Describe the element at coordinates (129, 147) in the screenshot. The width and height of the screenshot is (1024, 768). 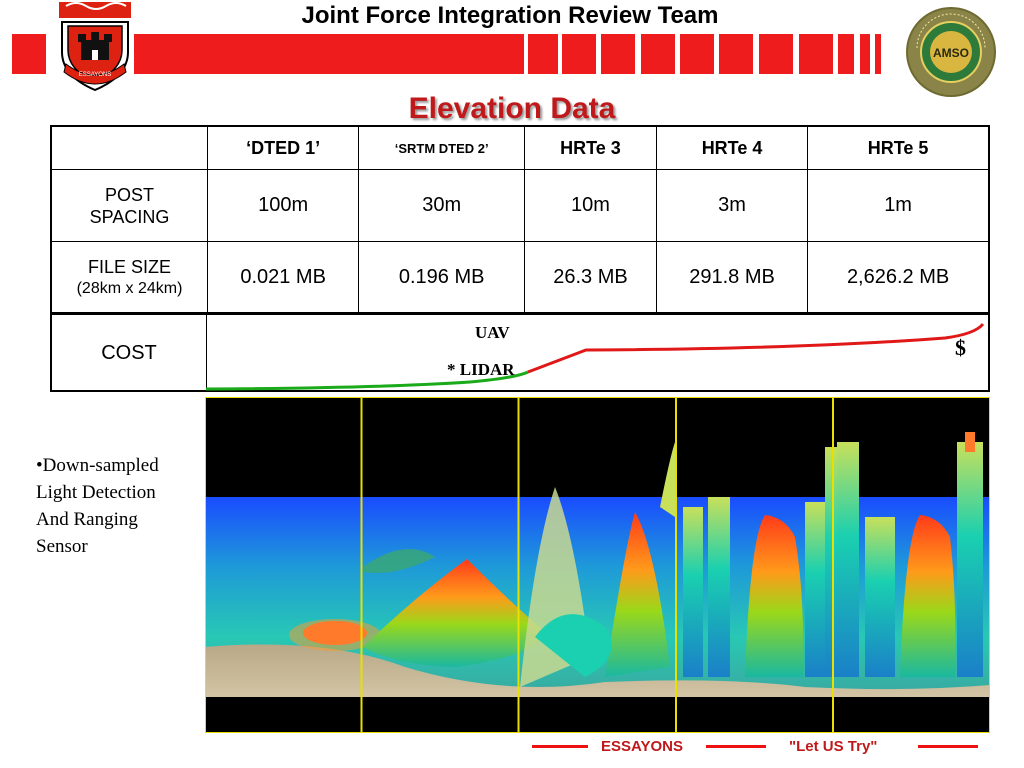
I see `table-header-cell` at that location.